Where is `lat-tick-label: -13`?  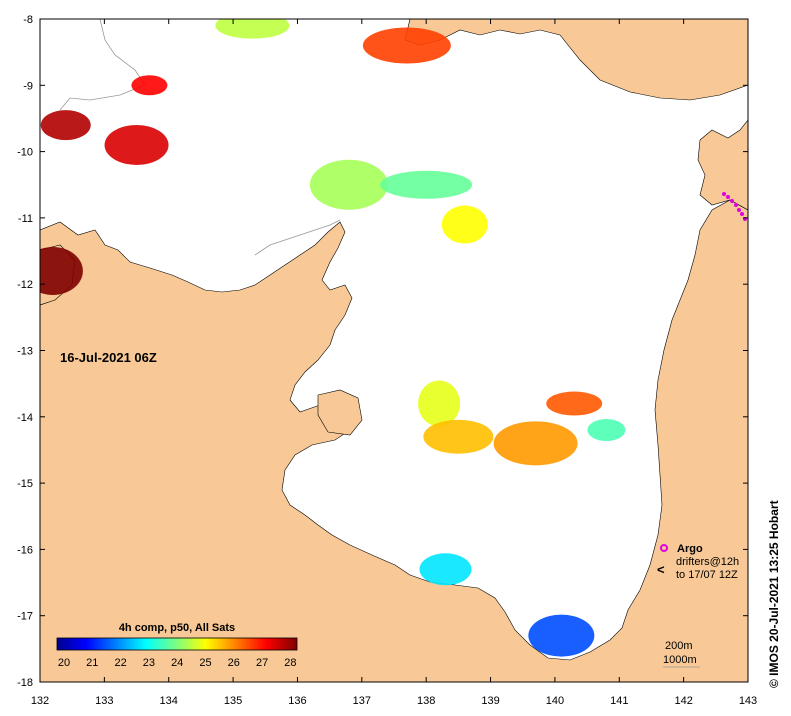 lat-tick-label: -13 is located at coordinates (25, 352).